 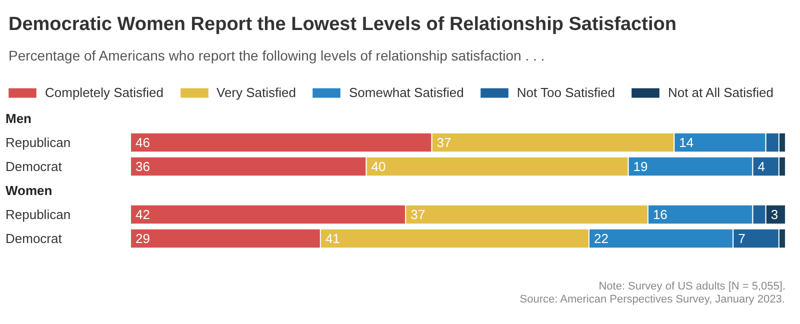 I want to click on legend-label: Very Satisfied, so click(x=256, y=92).